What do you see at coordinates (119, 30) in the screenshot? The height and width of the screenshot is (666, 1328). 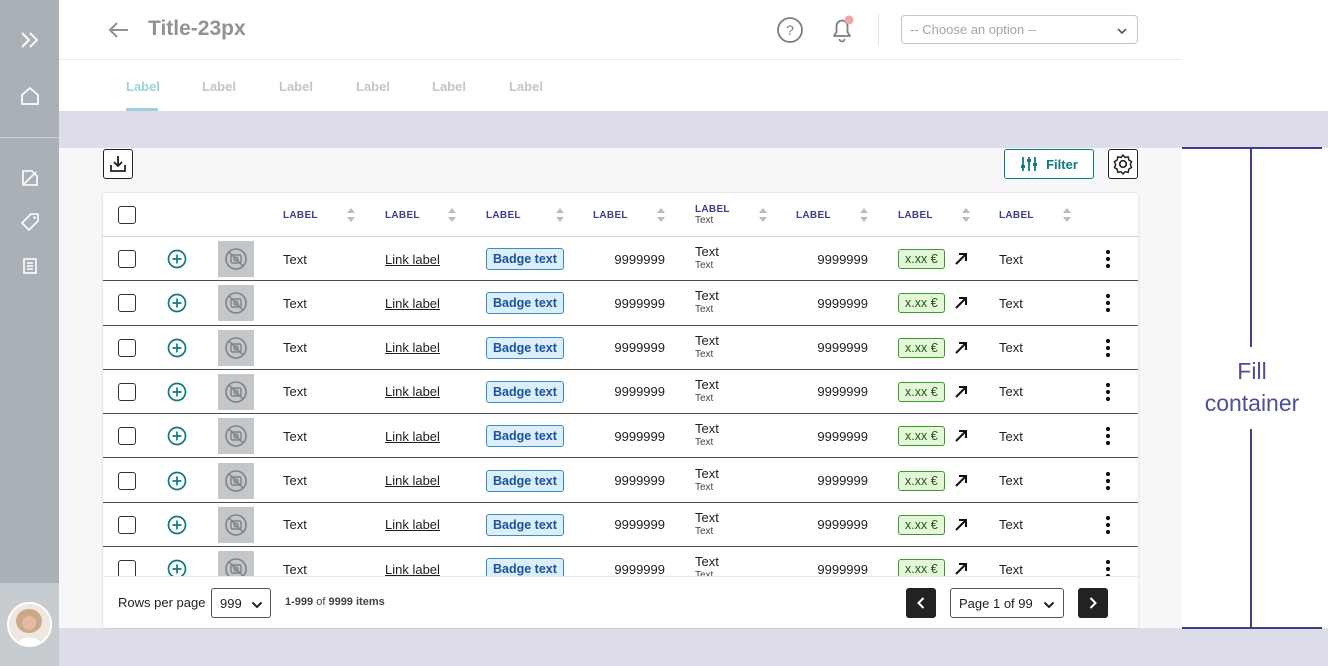 I see `back-arrow-icon` at bounding box center [119, 30].